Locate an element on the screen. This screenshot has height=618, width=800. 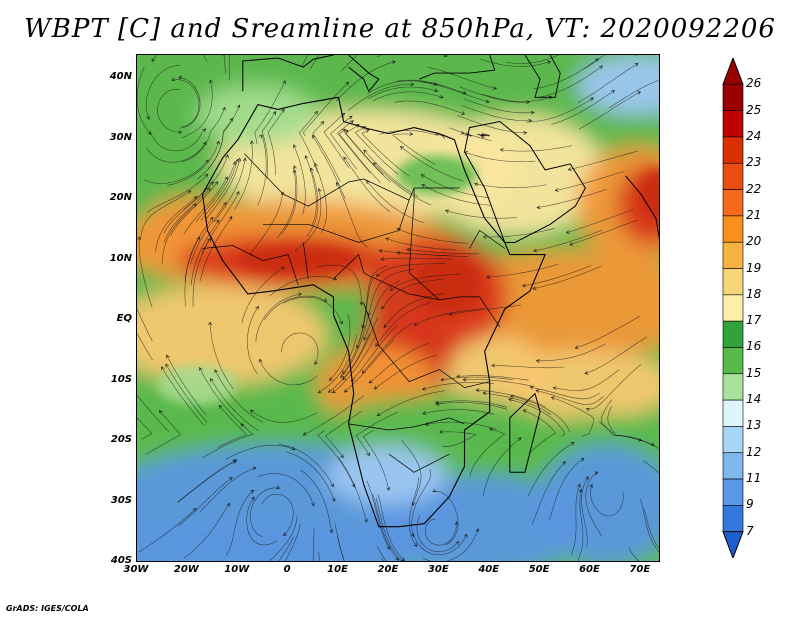
lat-label: 30S is located at coordinates (121, 500).